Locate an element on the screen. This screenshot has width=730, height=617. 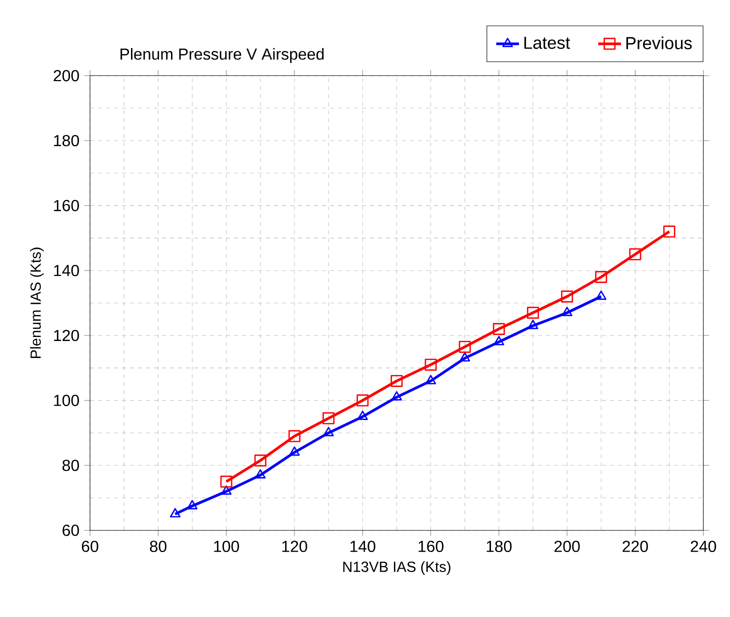
y-tick-label: 140 is located at coordinates (66, 270).